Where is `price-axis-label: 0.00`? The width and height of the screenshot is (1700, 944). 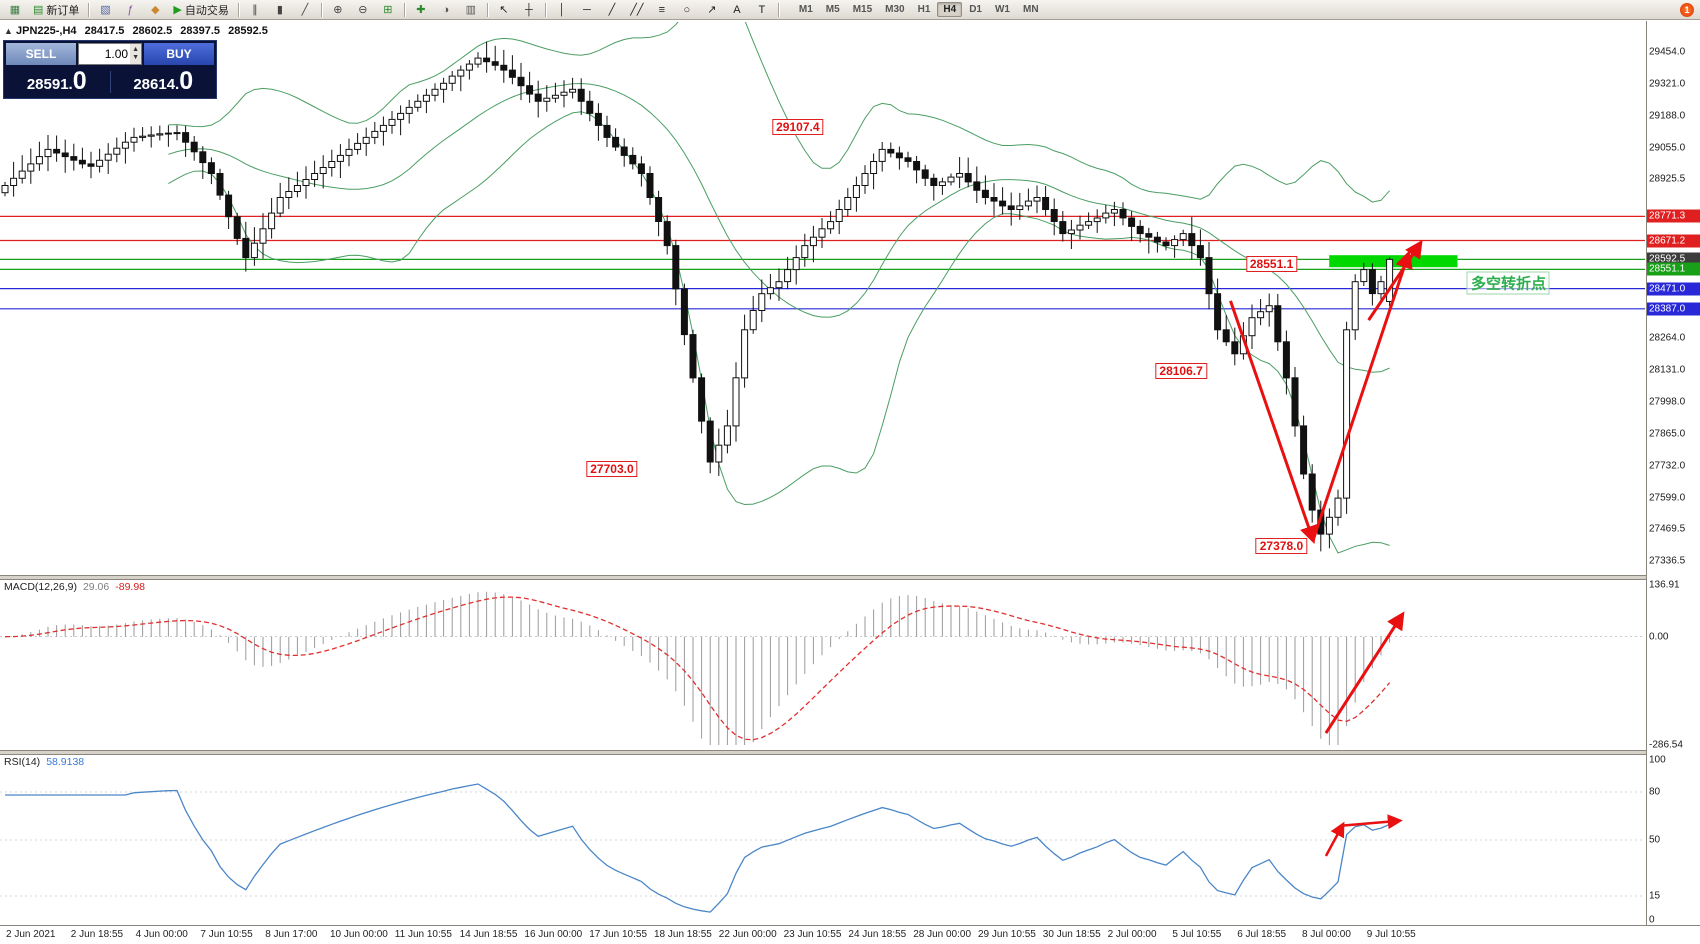 price-axis-label: 0.00 is located at coordinates (1659, 637).